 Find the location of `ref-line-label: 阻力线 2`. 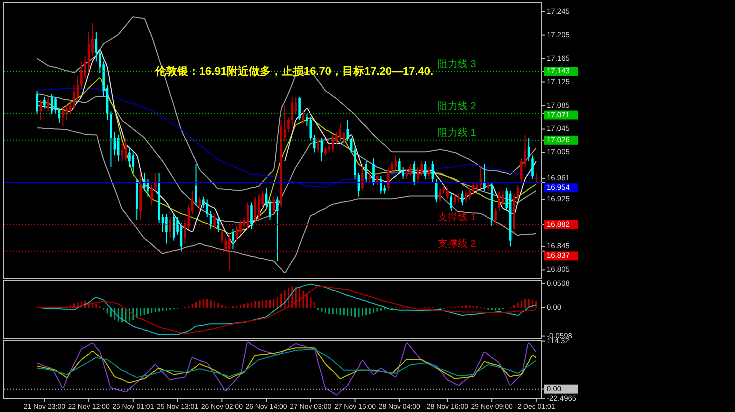

ref-line-label: 阻力线 2 is located at coordinates (457, 106).